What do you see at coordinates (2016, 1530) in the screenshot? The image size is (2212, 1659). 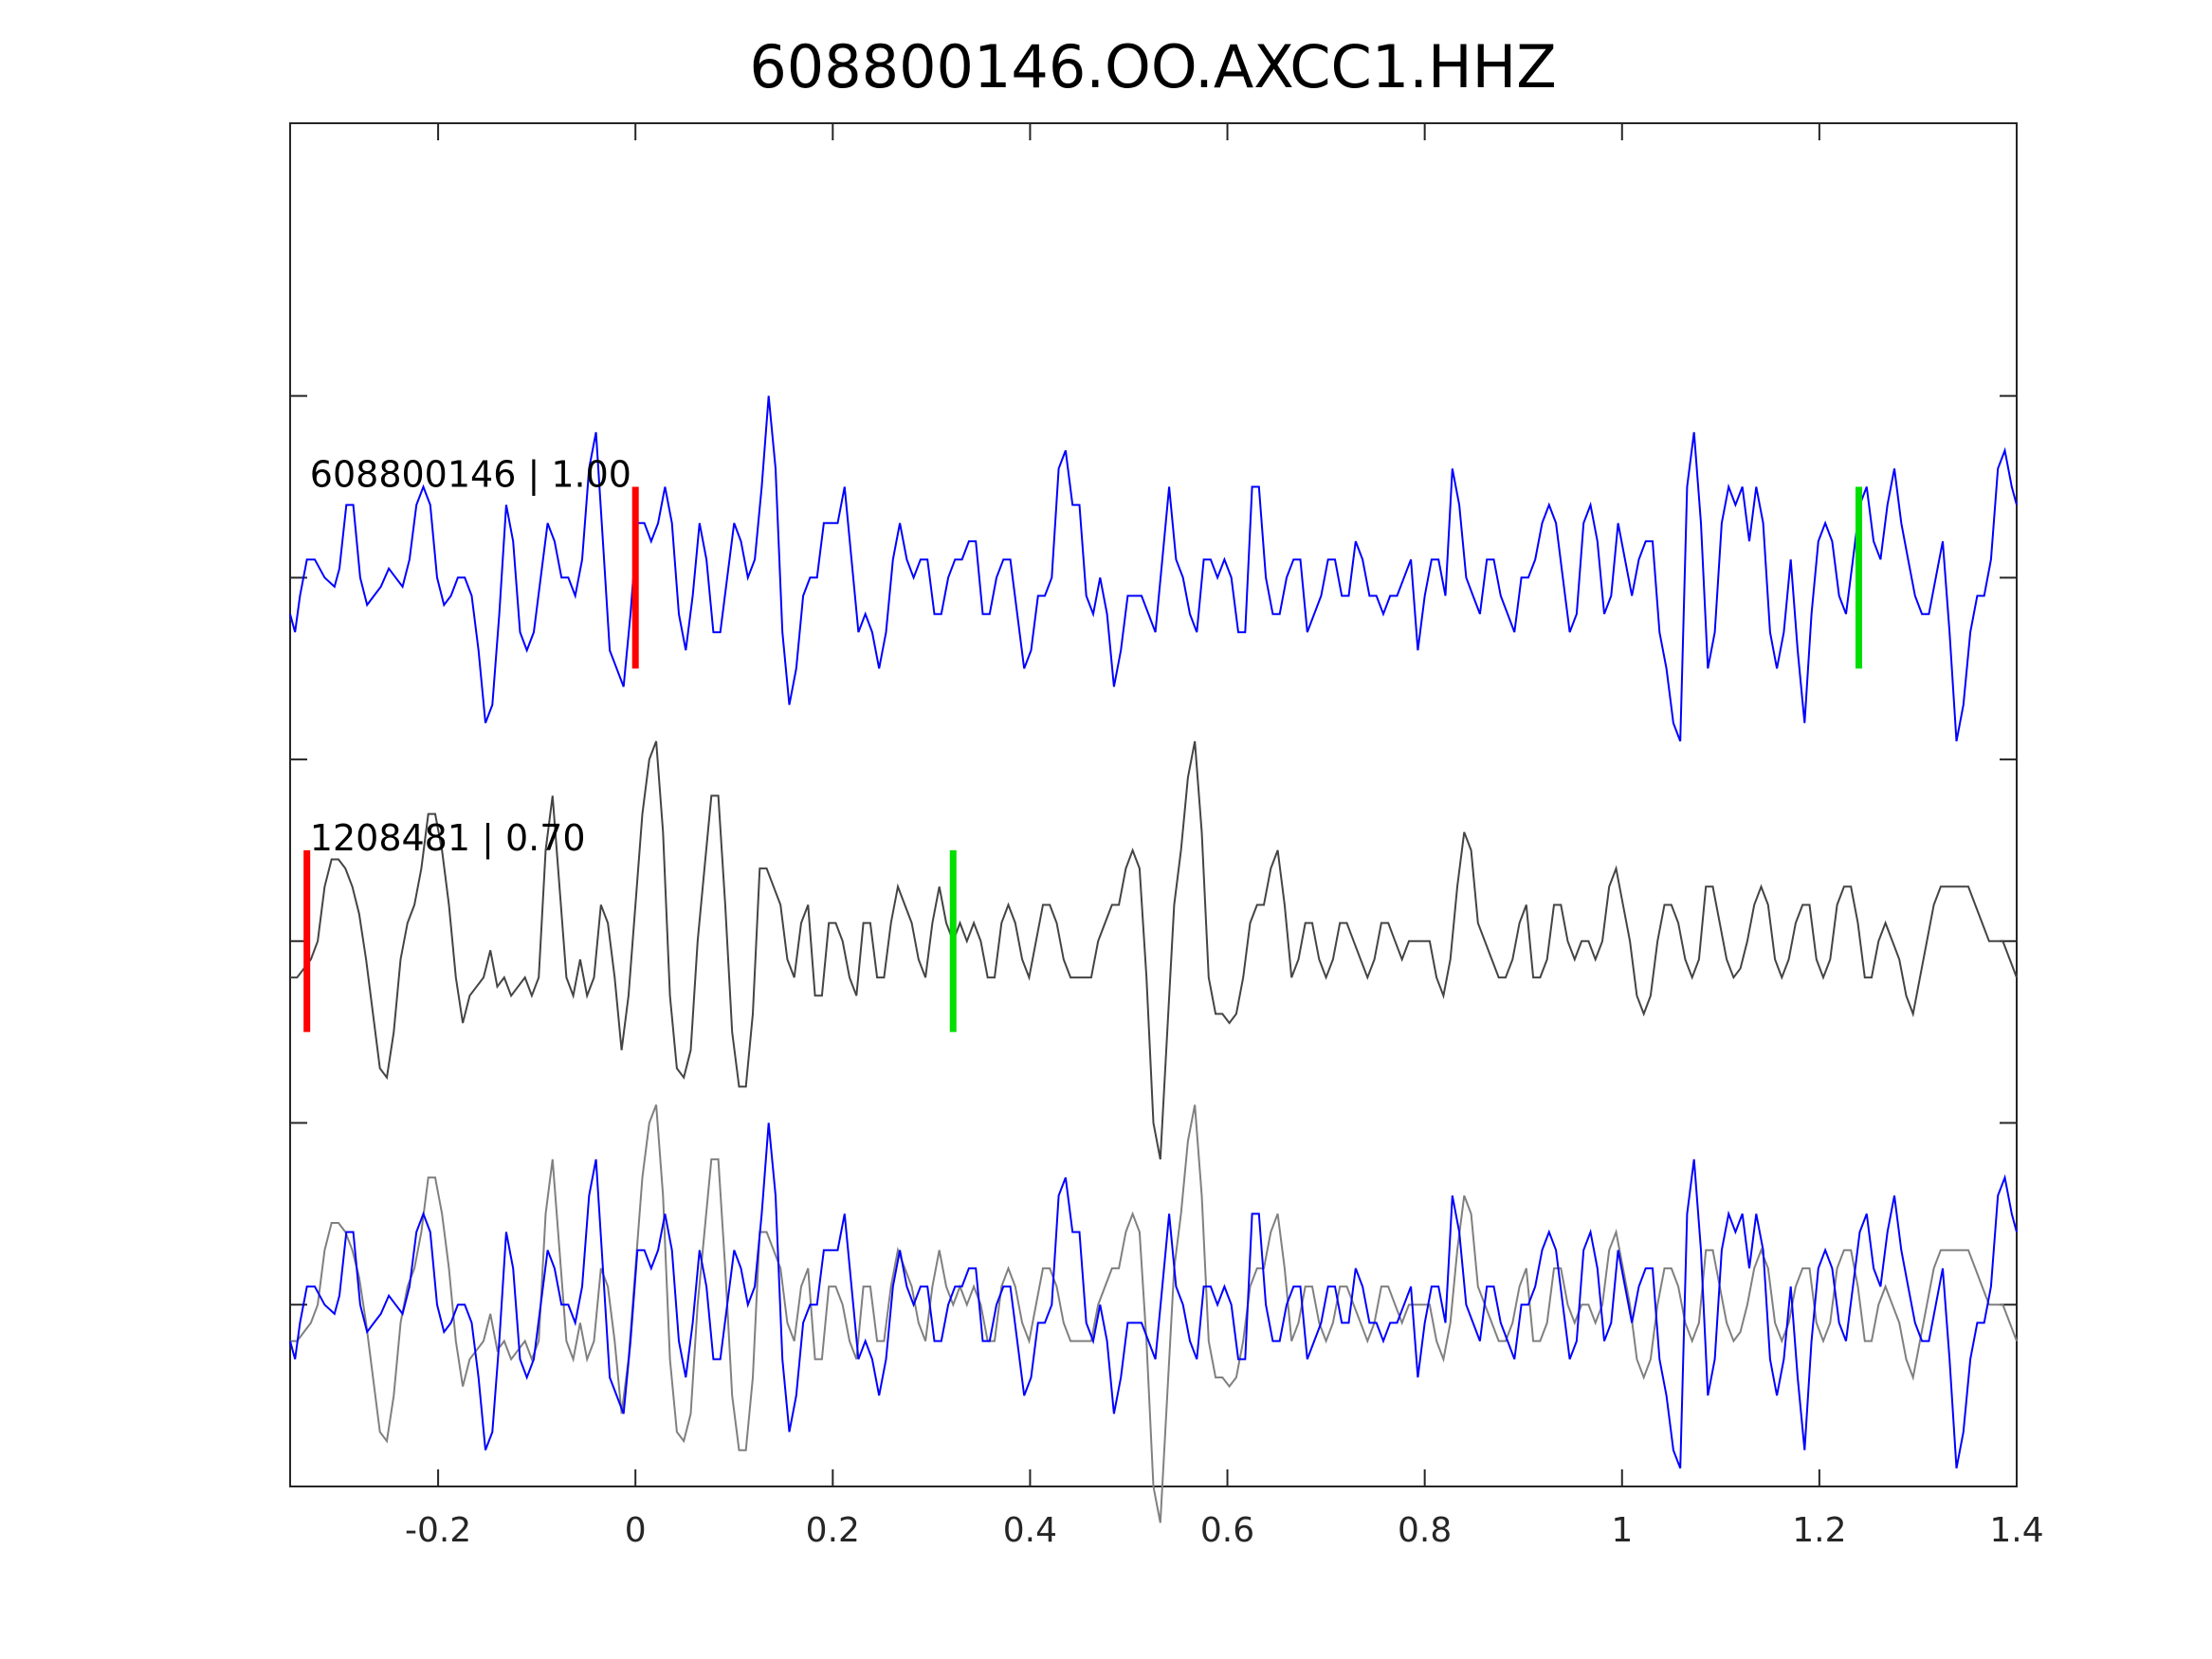 I see `x-tick-label: 1.4` at bounding box center [2016, 1530].